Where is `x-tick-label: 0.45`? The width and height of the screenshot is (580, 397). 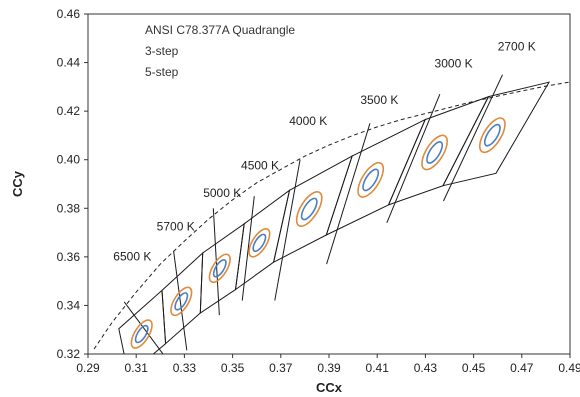
x-tick-label: 0.45 is located at coordinates (474, 368).